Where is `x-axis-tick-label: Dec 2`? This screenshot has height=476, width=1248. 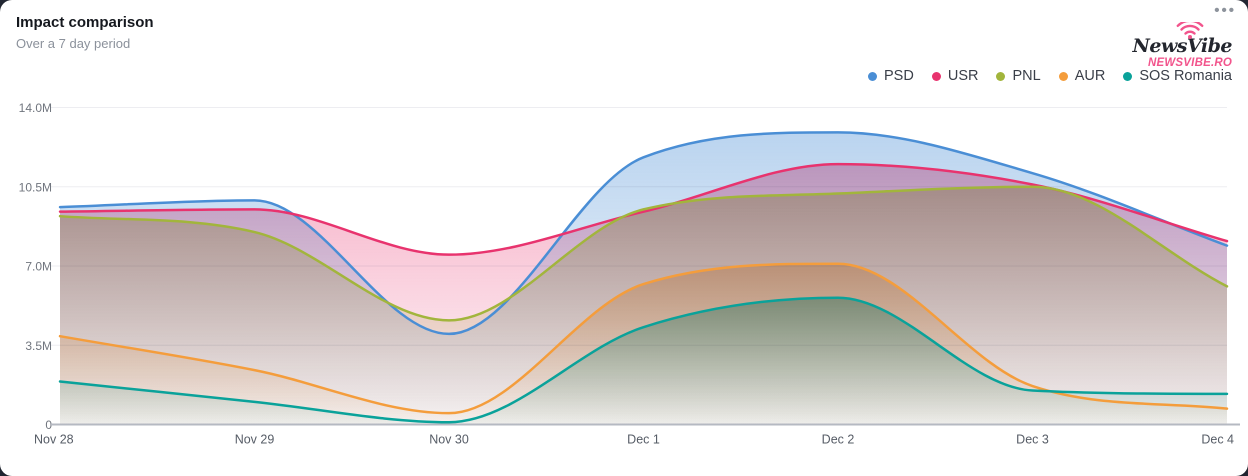 x-axis-tick-label: Dec 2 is located at coordinates (838, 440).